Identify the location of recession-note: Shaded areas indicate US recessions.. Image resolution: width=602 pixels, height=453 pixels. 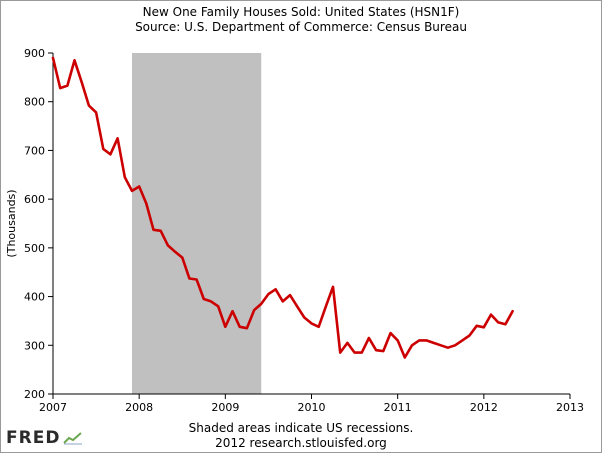
(301, 428).